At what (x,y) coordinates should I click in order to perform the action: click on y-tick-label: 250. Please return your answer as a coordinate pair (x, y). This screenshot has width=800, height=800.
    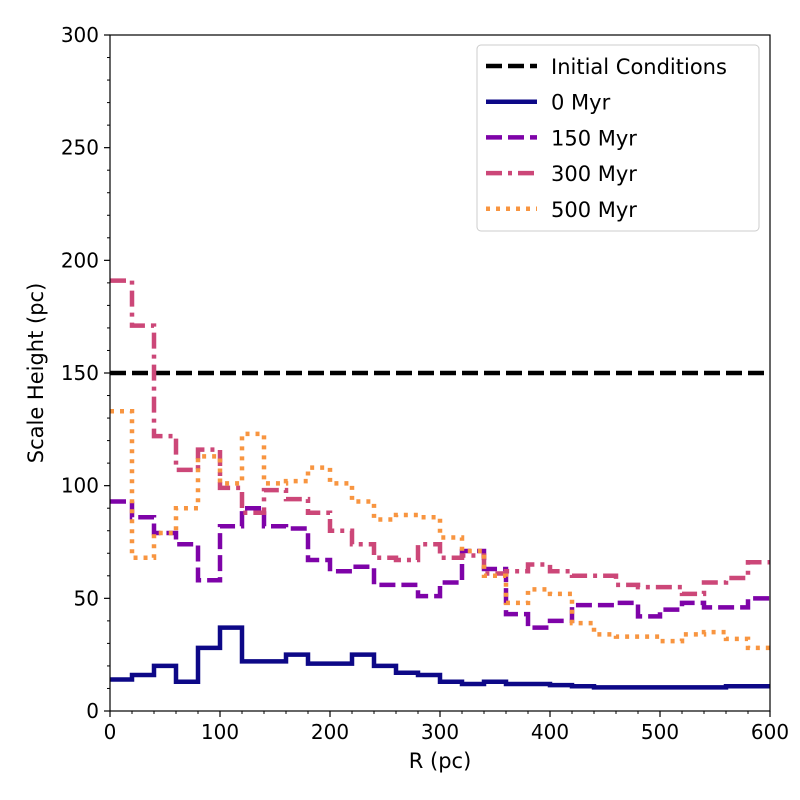
    Looking at the image, I should click on (80, 148).